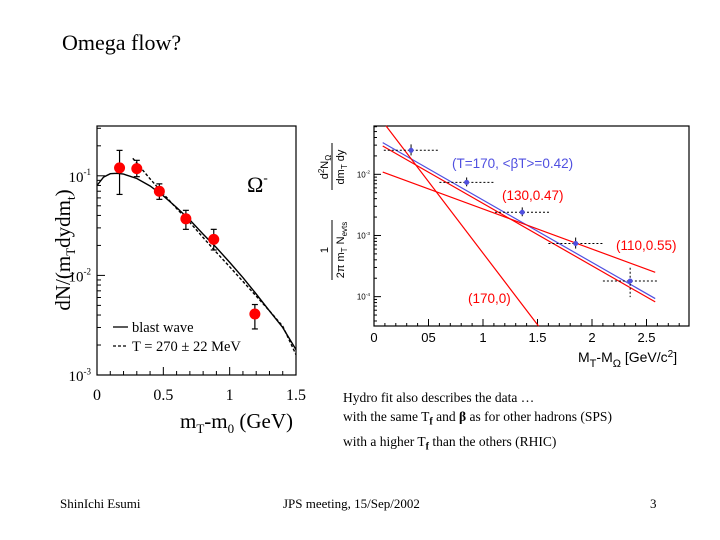  Describe the element at coordinates (533, 195) in the screenshot. I see `fit-label: (130,0.47)` at that location.